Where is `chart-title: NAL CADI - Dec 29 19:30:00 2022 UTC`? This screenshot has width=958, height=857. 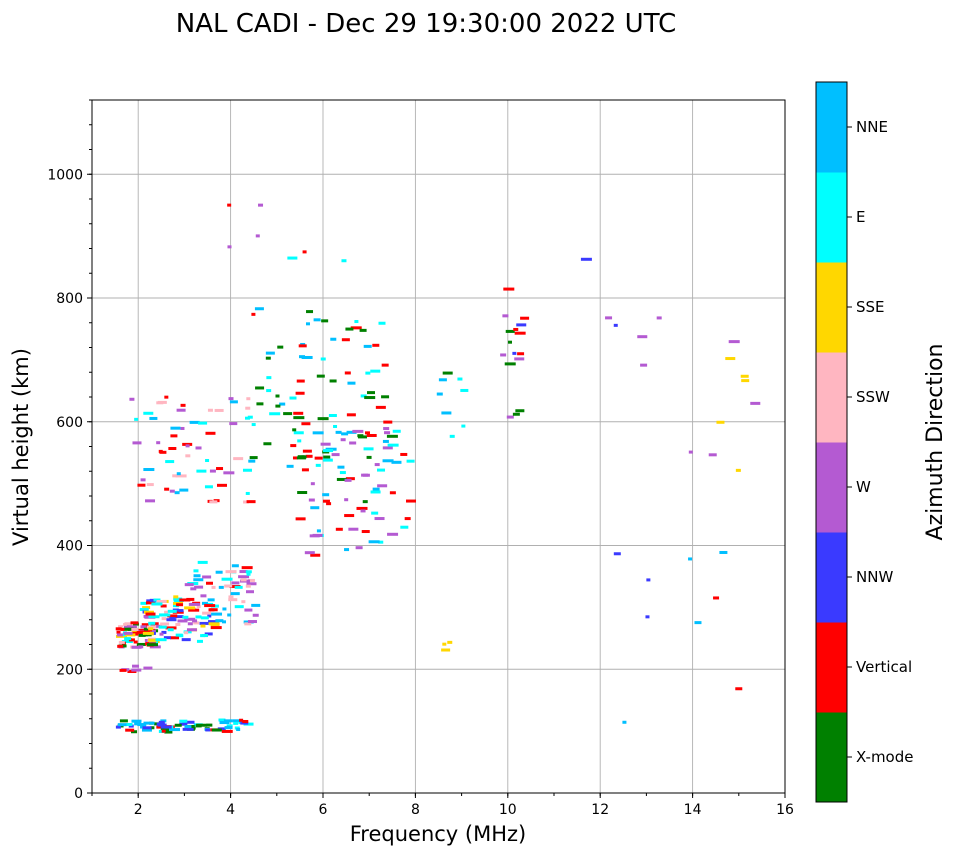
chart-title: NAL CADI - Dec 29 19:30:00 2022 UTC is located at coordinates (426, 24).